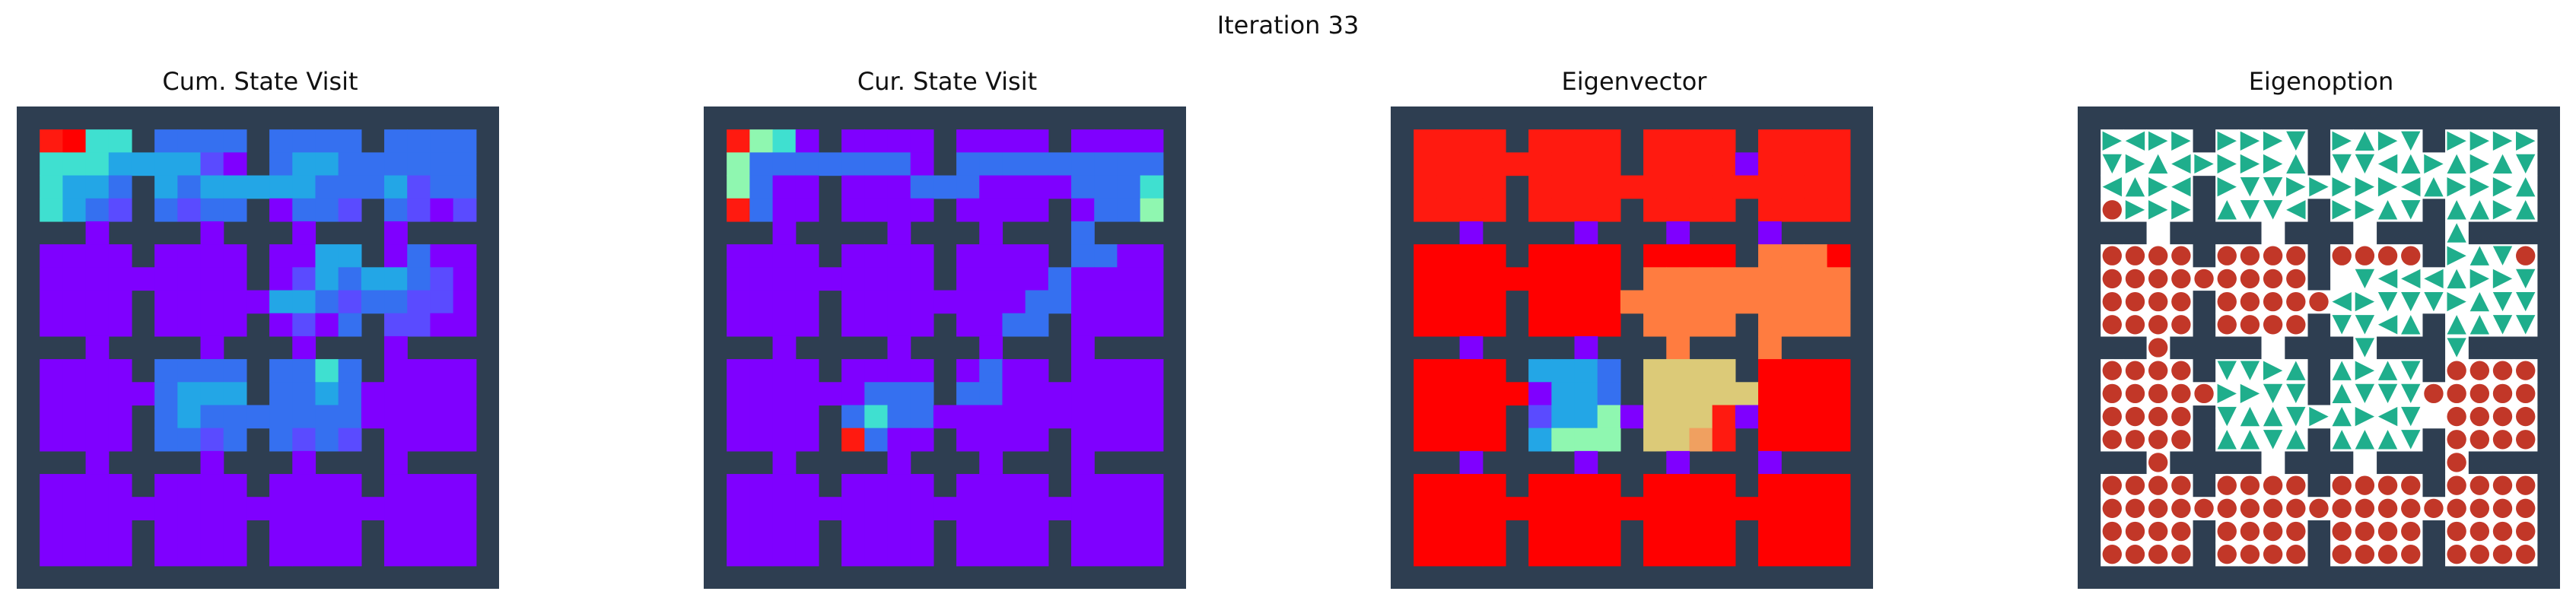  I want to click on figure-title: Iteration 33, so click(1288, 25).